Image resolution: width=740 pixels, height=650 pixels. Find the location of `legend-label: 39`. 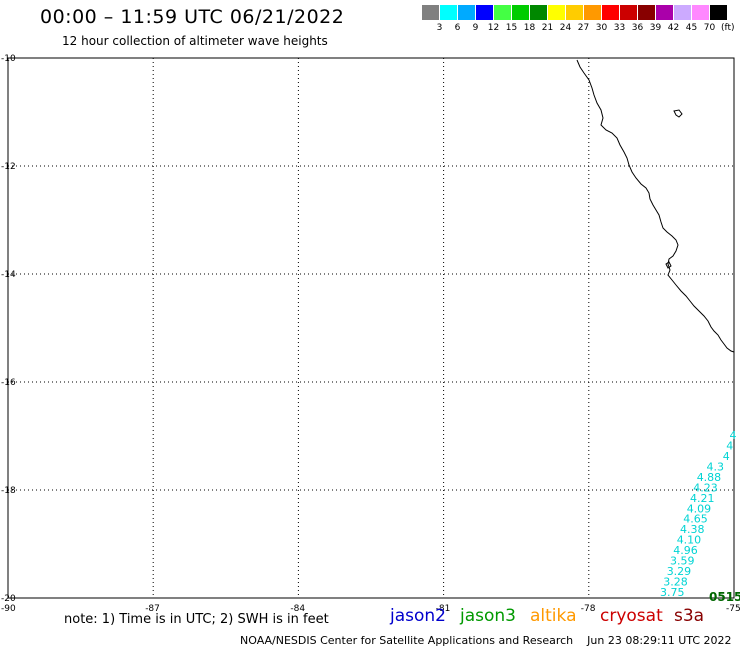

legend-label: 39 is located at coordinates (655, 28).